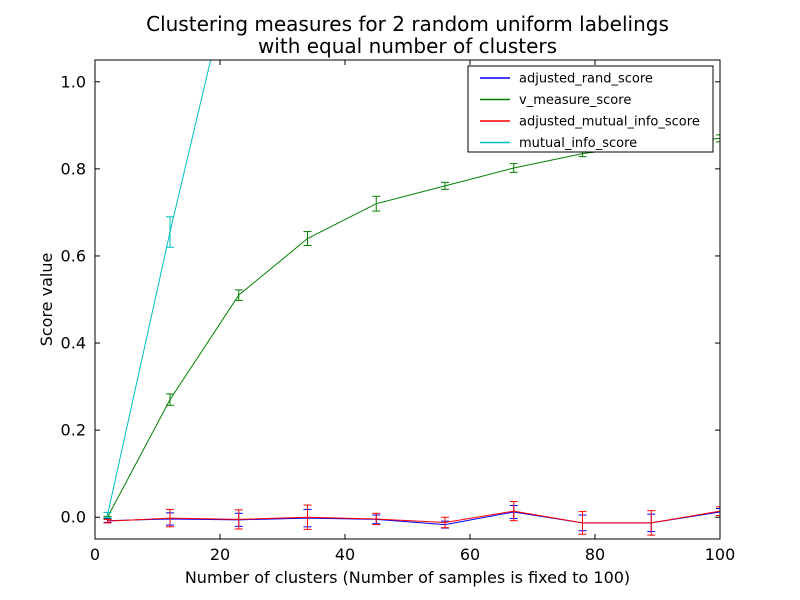  I want to click on y-axis-label: Score value, so click(46, 300).